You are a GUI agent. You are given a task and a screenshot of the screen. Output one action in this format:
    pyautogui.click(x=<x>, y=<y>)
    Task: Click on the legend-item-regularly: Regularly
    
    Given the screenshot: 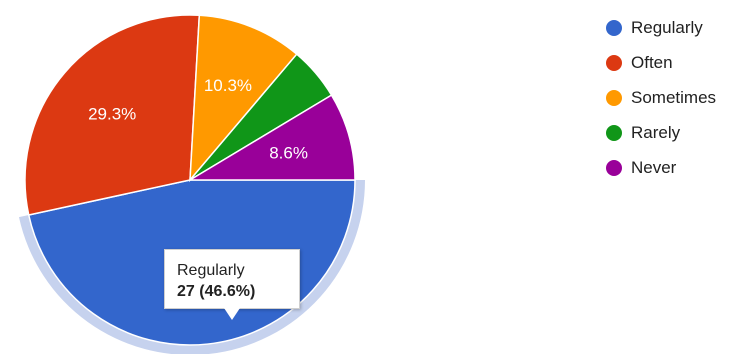 What is the action you would take?
    pyautogui.click(x=661, y=27)
    